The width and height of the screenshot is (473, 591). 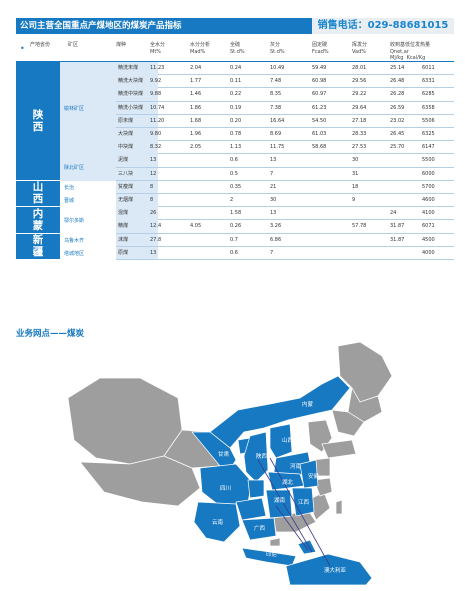 I want to click on col-province: 产地省份, so click(x=40, y=45).